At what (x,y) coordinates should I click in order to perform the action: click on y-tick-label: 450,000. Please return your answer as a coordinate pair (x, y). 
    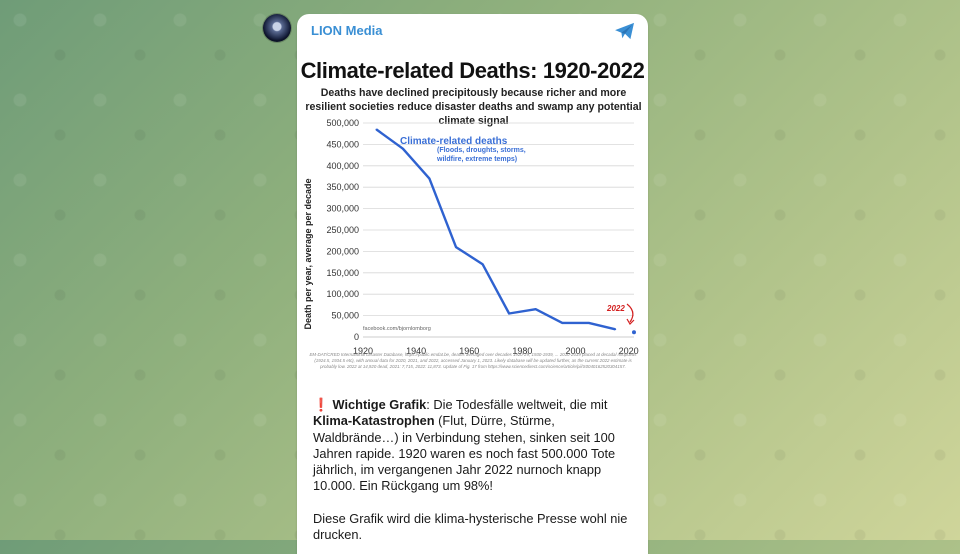
    Looking at the image, I should click on (342, 144).